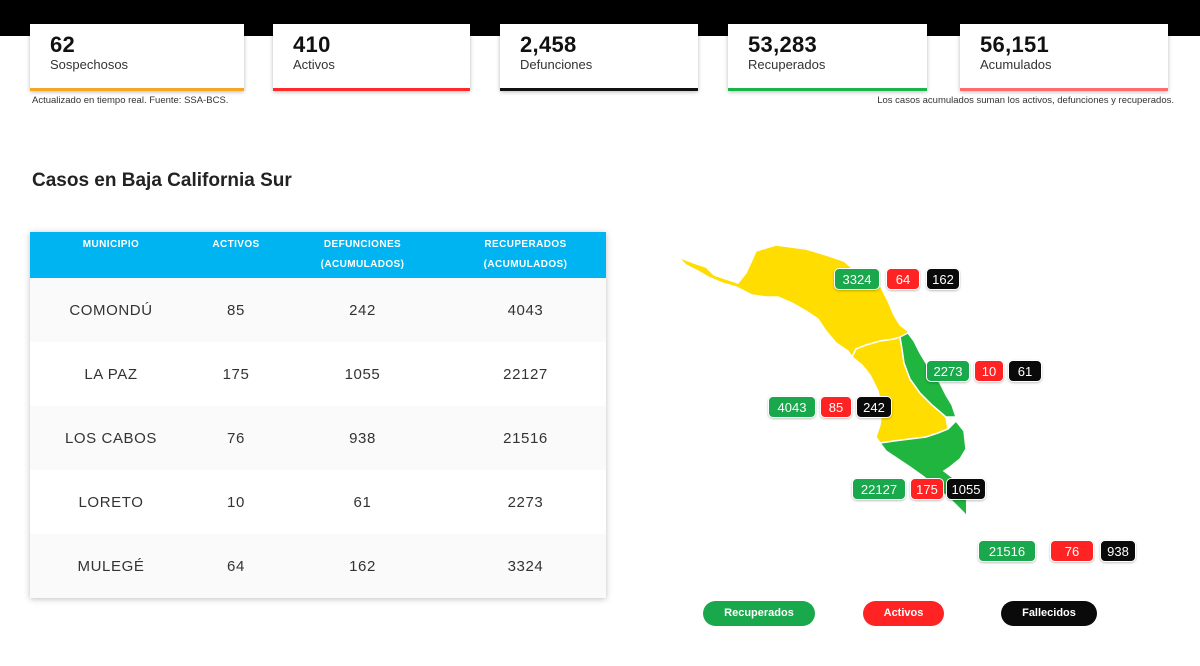 The height and width of the screenshot is (666, 1200). I want to click on table-row: LA PAZ 175 1055 22127, so click(318, 374).